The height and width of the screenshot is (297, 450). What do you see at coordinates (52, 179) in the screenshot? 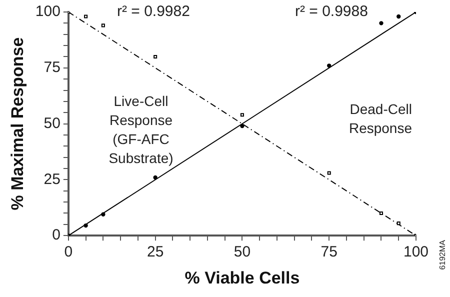
I see `y-tick-label: 25` at bounding box center [52, 179].